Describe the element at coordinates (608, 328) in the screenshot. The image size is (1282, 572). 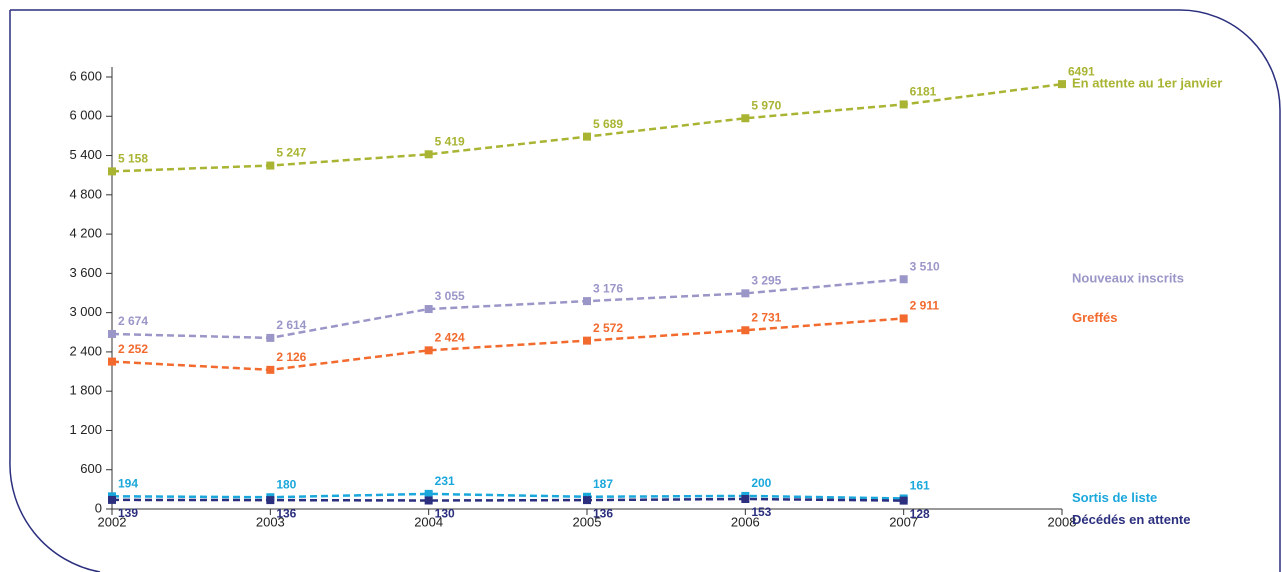
I see `data-label: 2 572` at that location.